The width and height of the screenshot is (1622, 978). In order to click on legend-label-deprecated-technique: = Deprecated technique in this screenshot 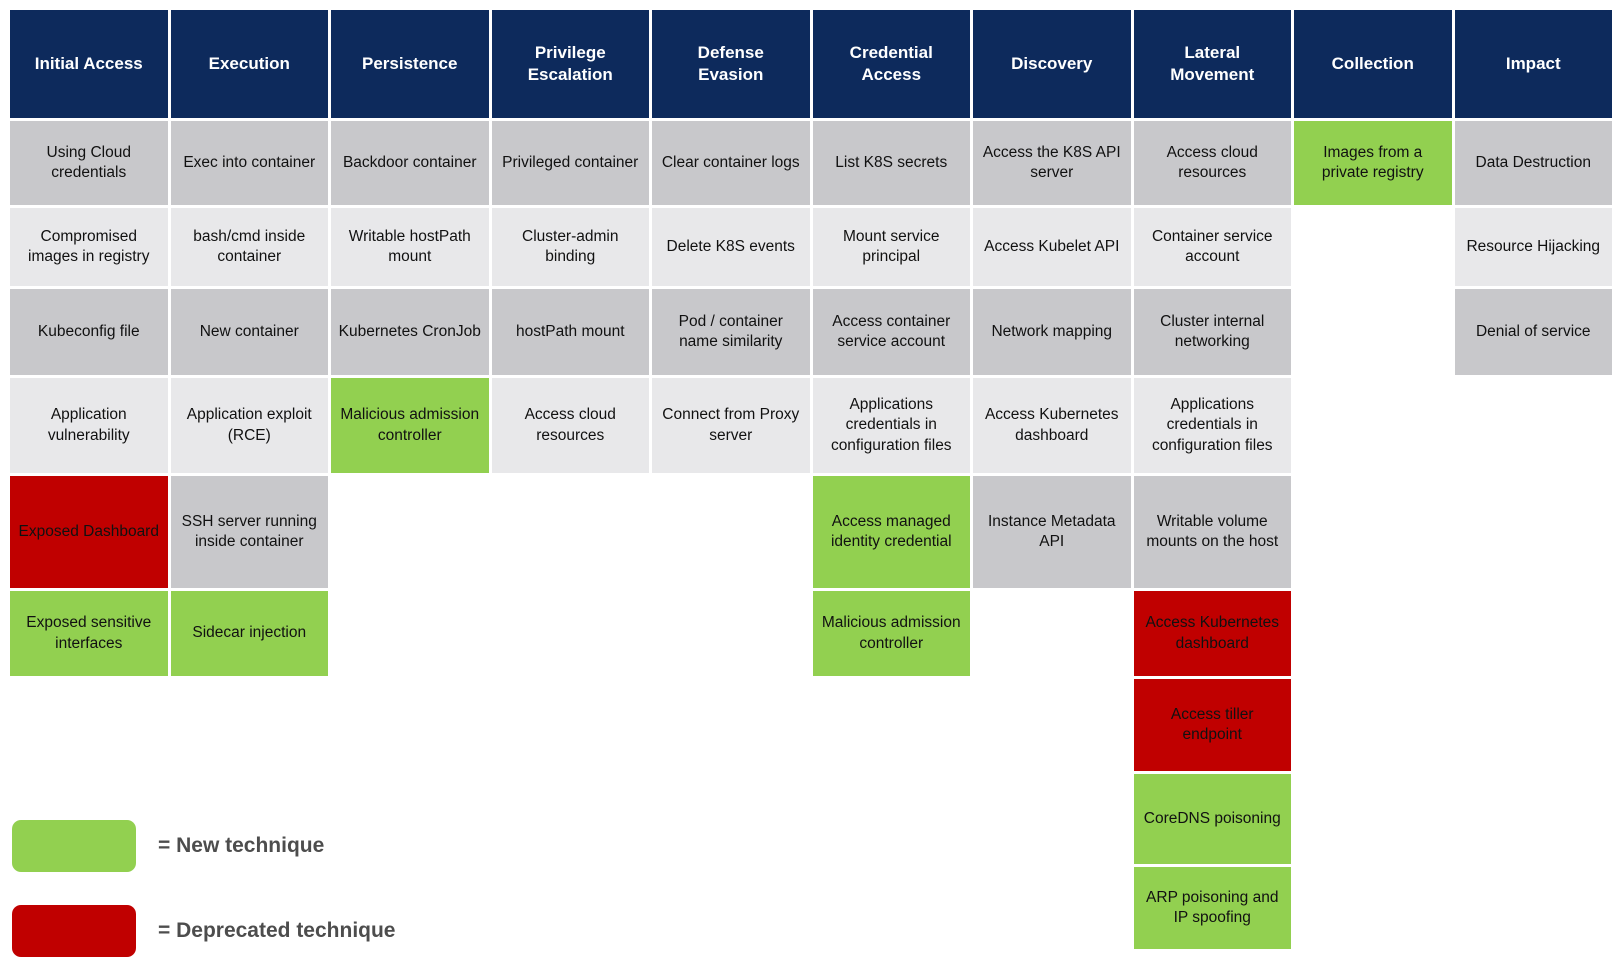, I will do `click(277, 930)`.